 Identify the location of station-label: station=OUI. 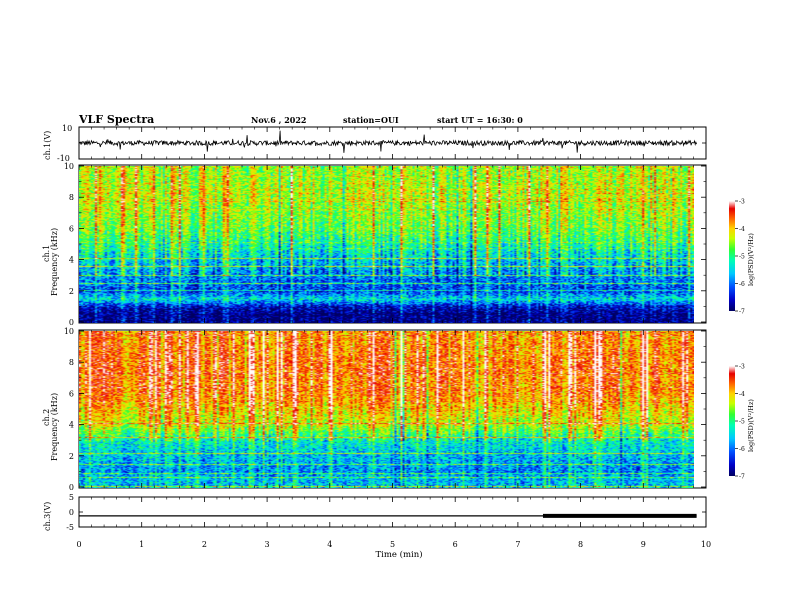
(371, 120).